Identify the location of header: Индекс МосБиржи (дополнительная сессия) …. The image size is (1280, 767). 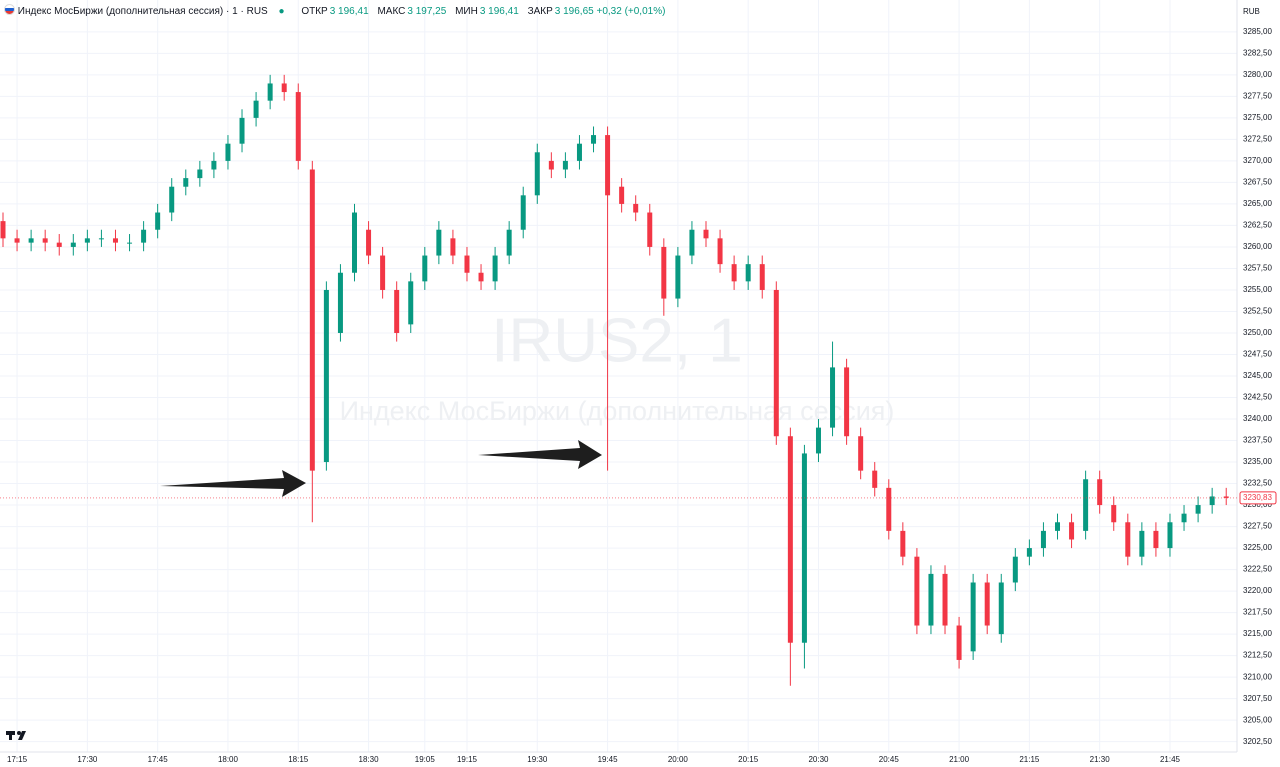
(334, 10).